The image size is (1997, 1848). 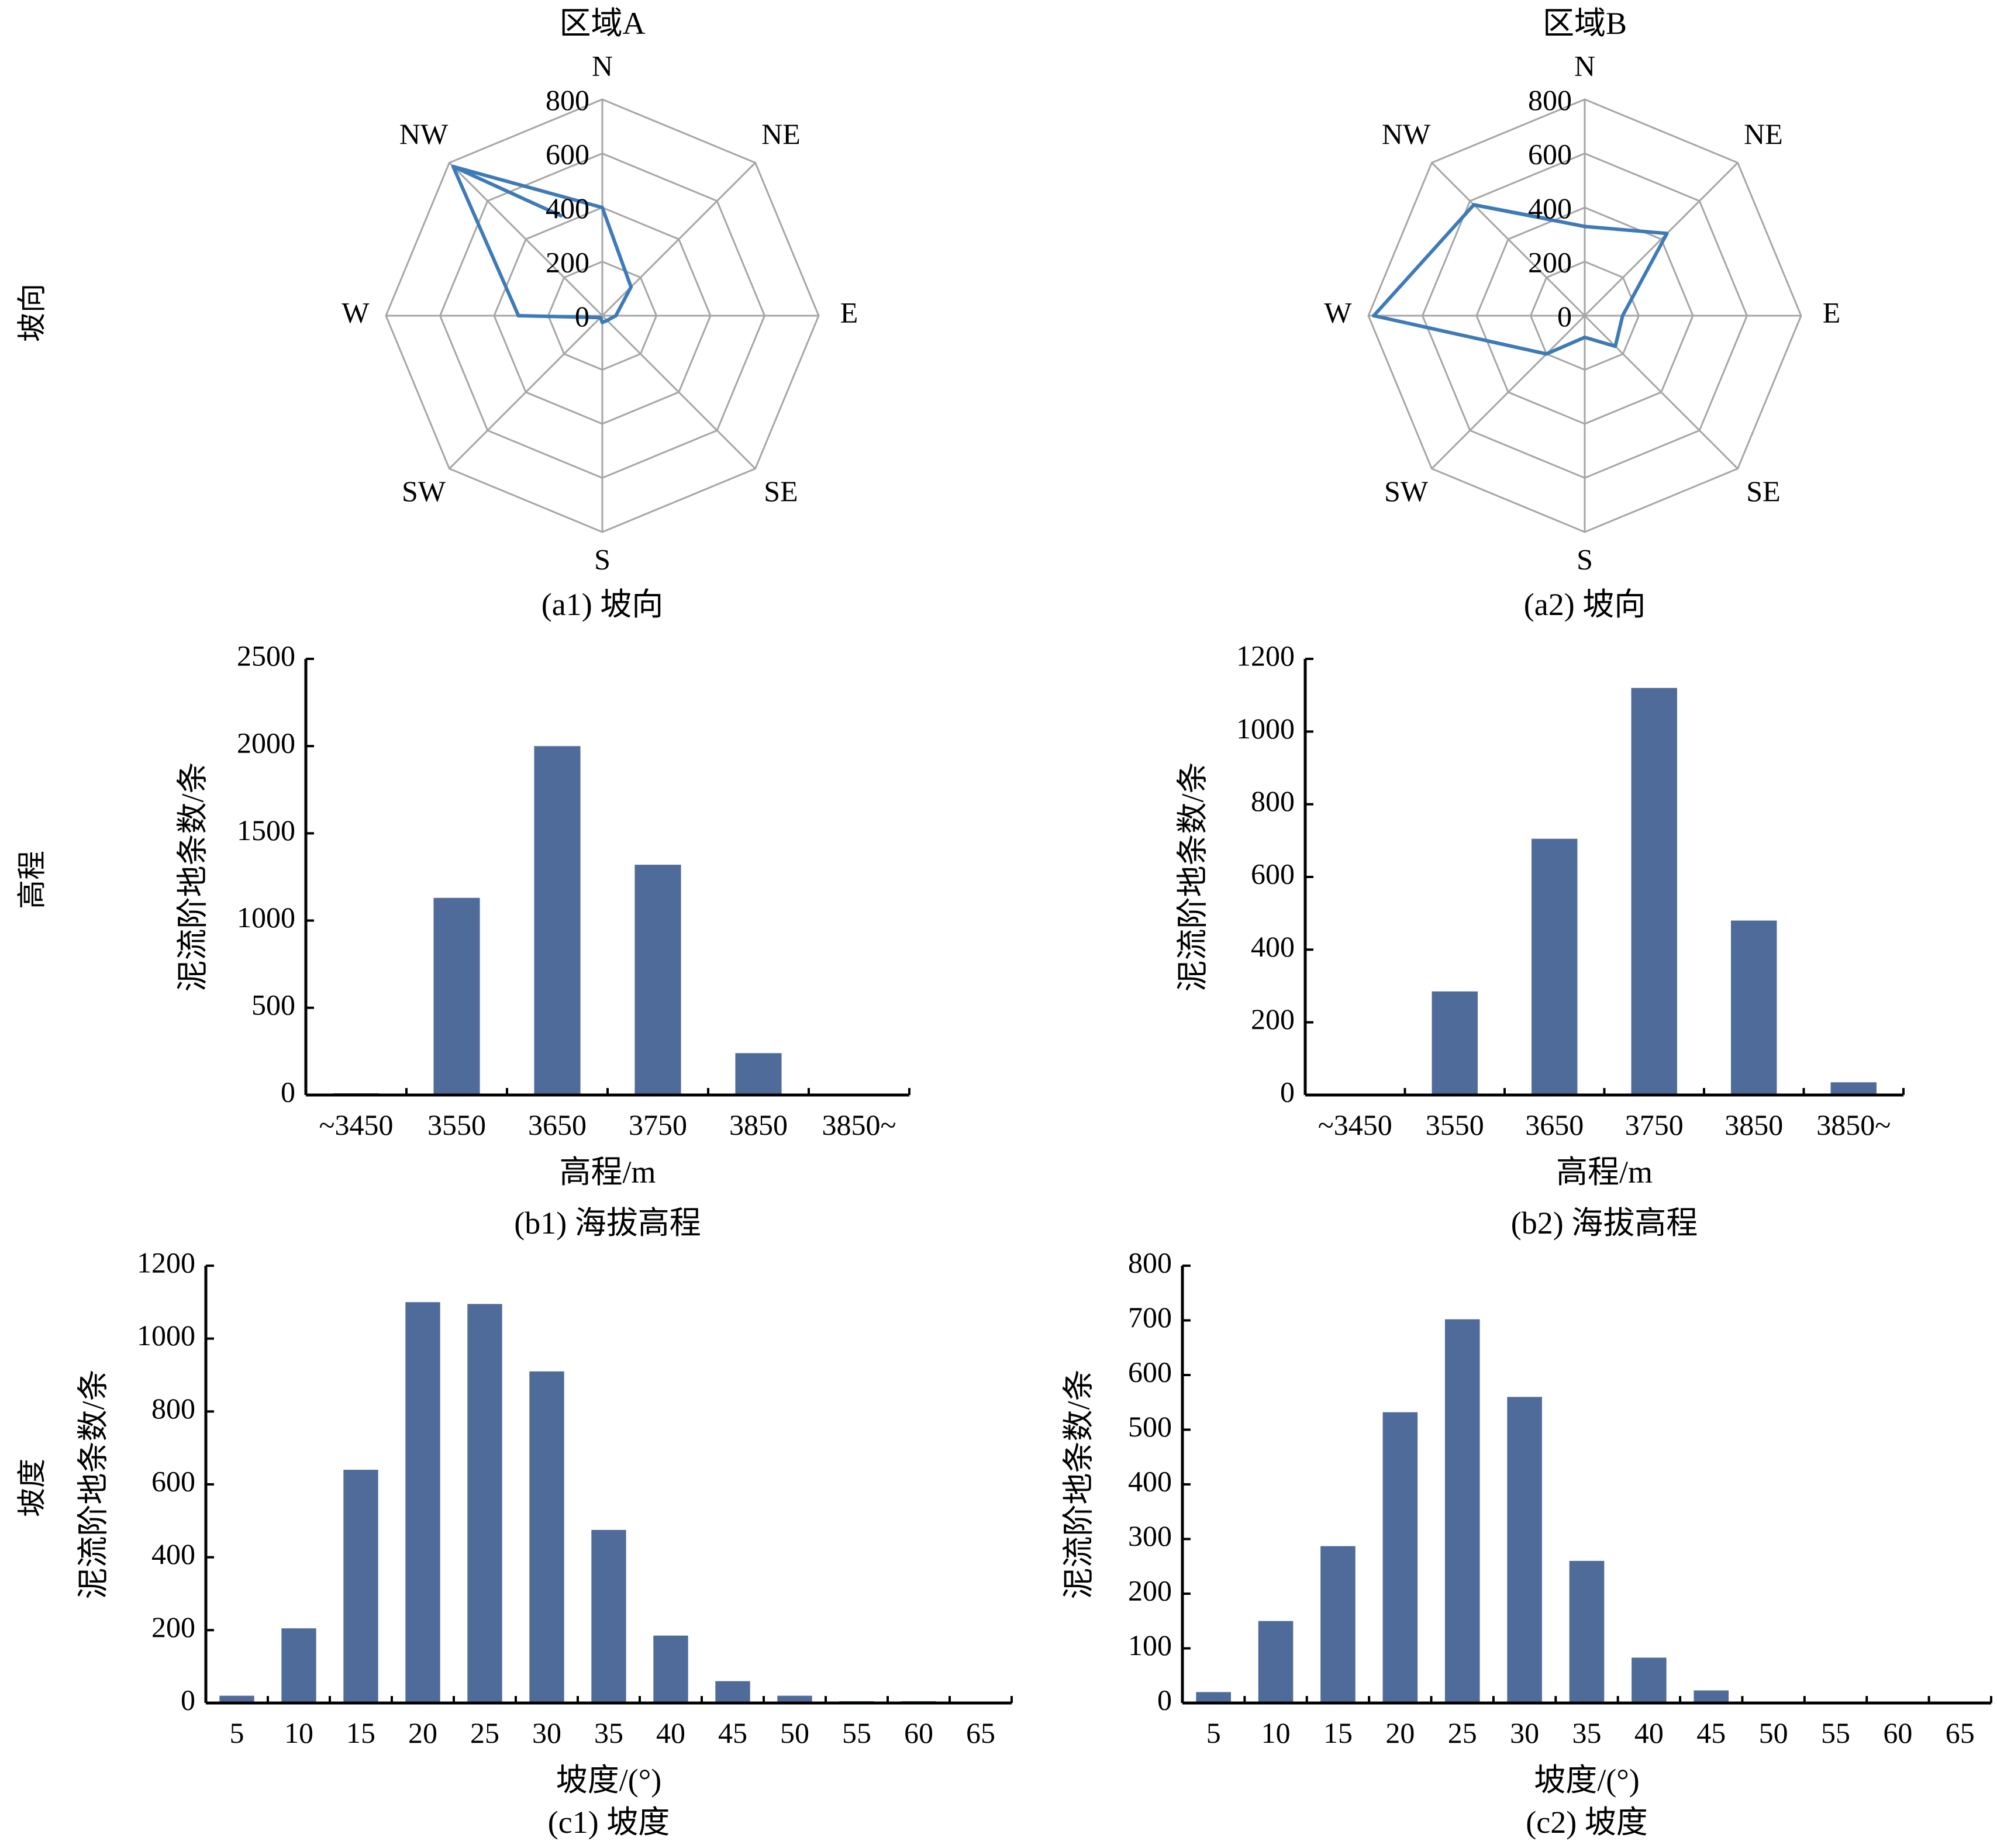 What do you see at coordinates (424, 134) in the screenshot?
I see `radar-direction-label: NW` at bounding box center [424, 134].